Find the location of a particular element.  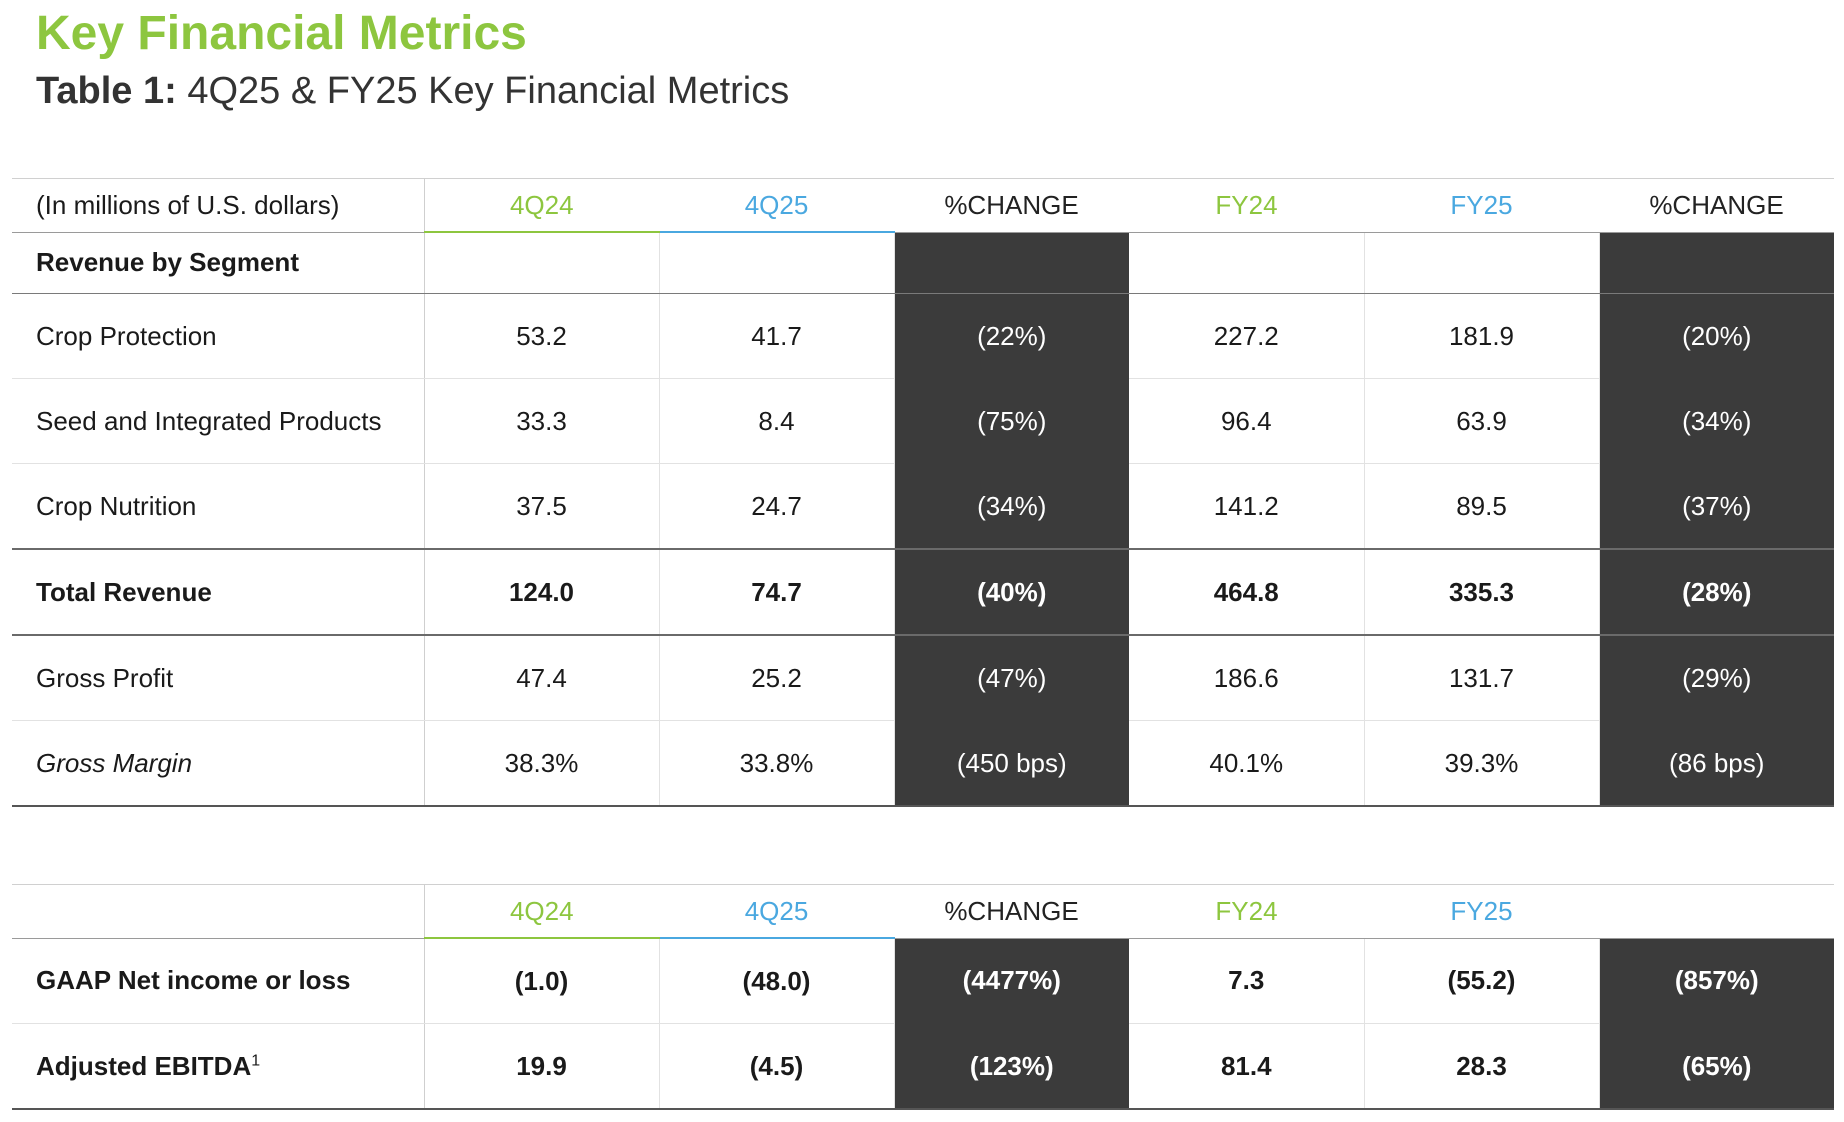

value-cell: 464.8 is located at coordinates (1247, 592).